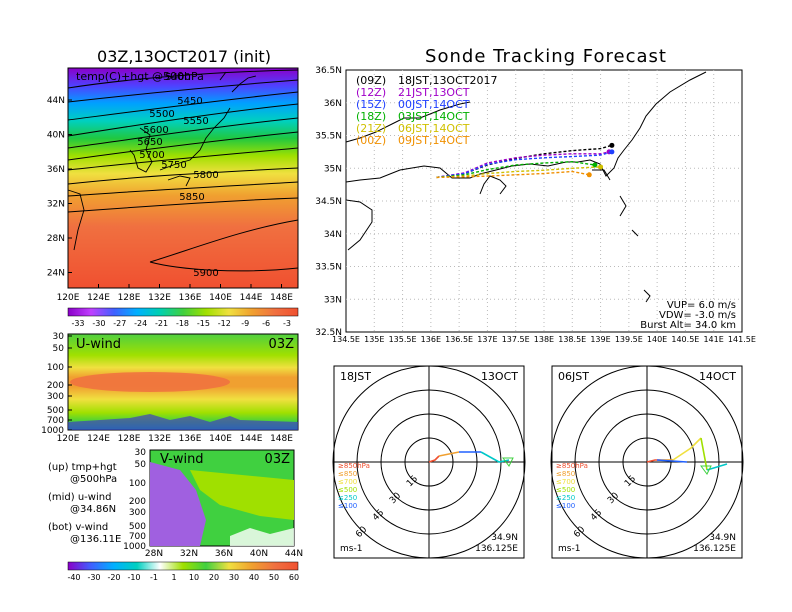  Describe the element at coordinates (175, 293) in the screenshot. I see `lon-ticks: 120E 124E 128E 132E 136E 140E 144E 148E` at that location.